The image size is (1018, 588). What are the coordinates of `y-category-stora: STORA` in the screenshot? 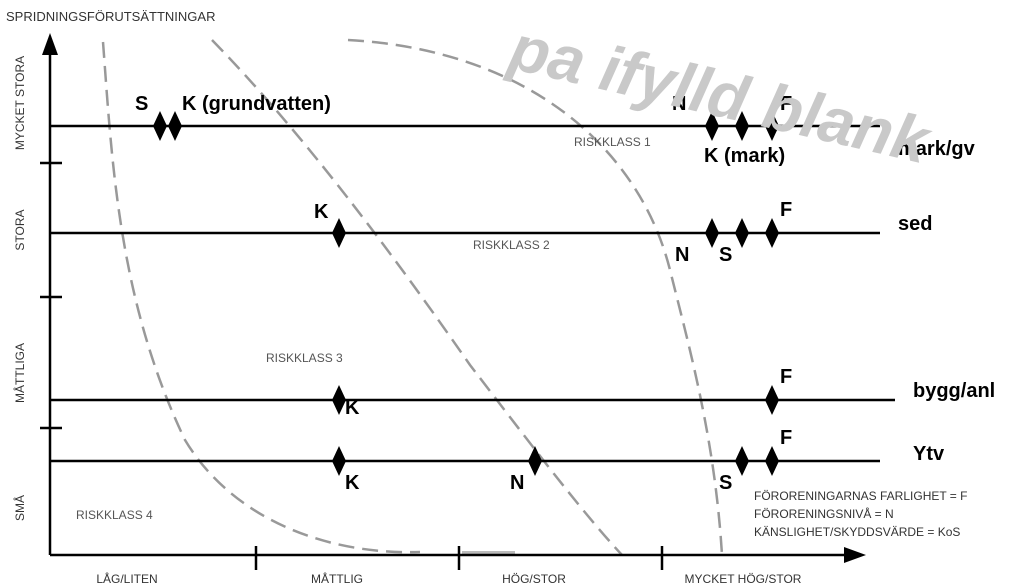 It's located at (20, 229).